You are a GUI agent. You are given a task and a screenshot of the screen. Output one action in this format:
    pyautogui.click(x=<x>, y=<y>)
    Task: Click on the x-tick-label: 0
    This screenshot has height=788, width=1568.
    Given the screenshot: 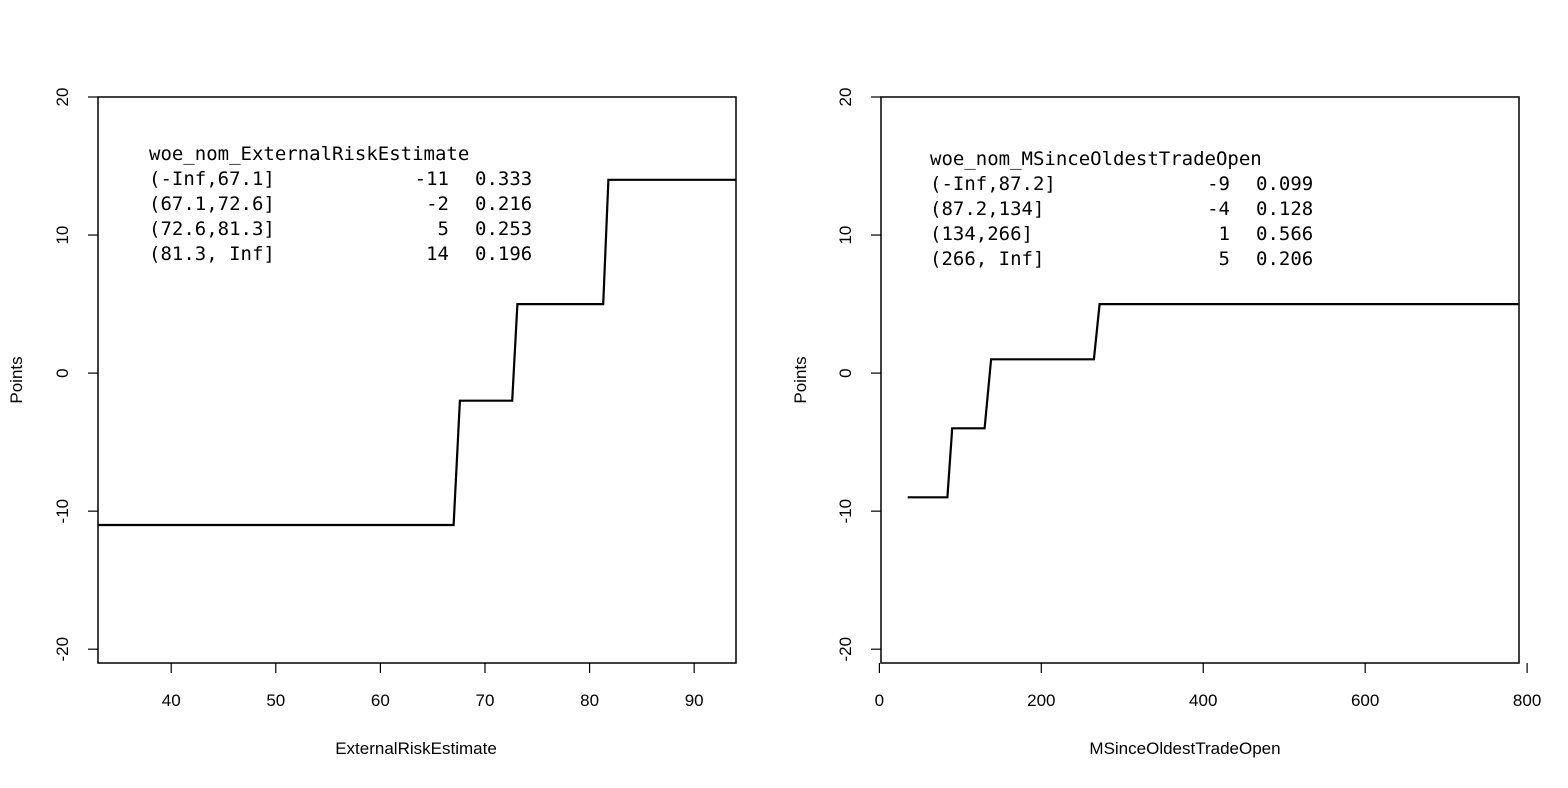 What is the action you would take?
    pyautogui.click(x=879, y=700)
    